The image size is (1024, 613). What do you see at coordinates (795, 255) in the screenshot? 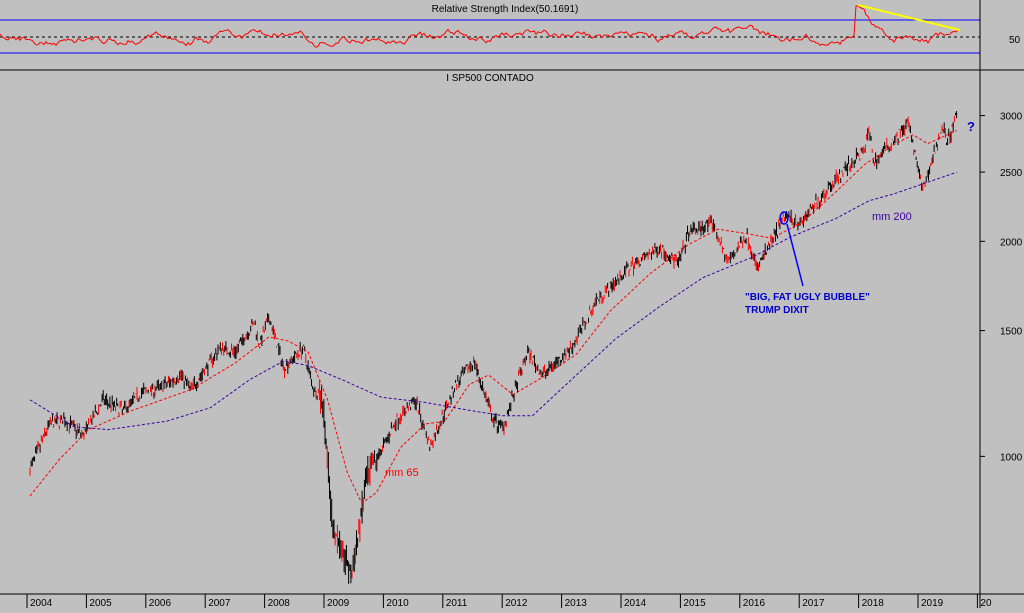
I see `bubble-arrow` at bounding box center [795, 255].